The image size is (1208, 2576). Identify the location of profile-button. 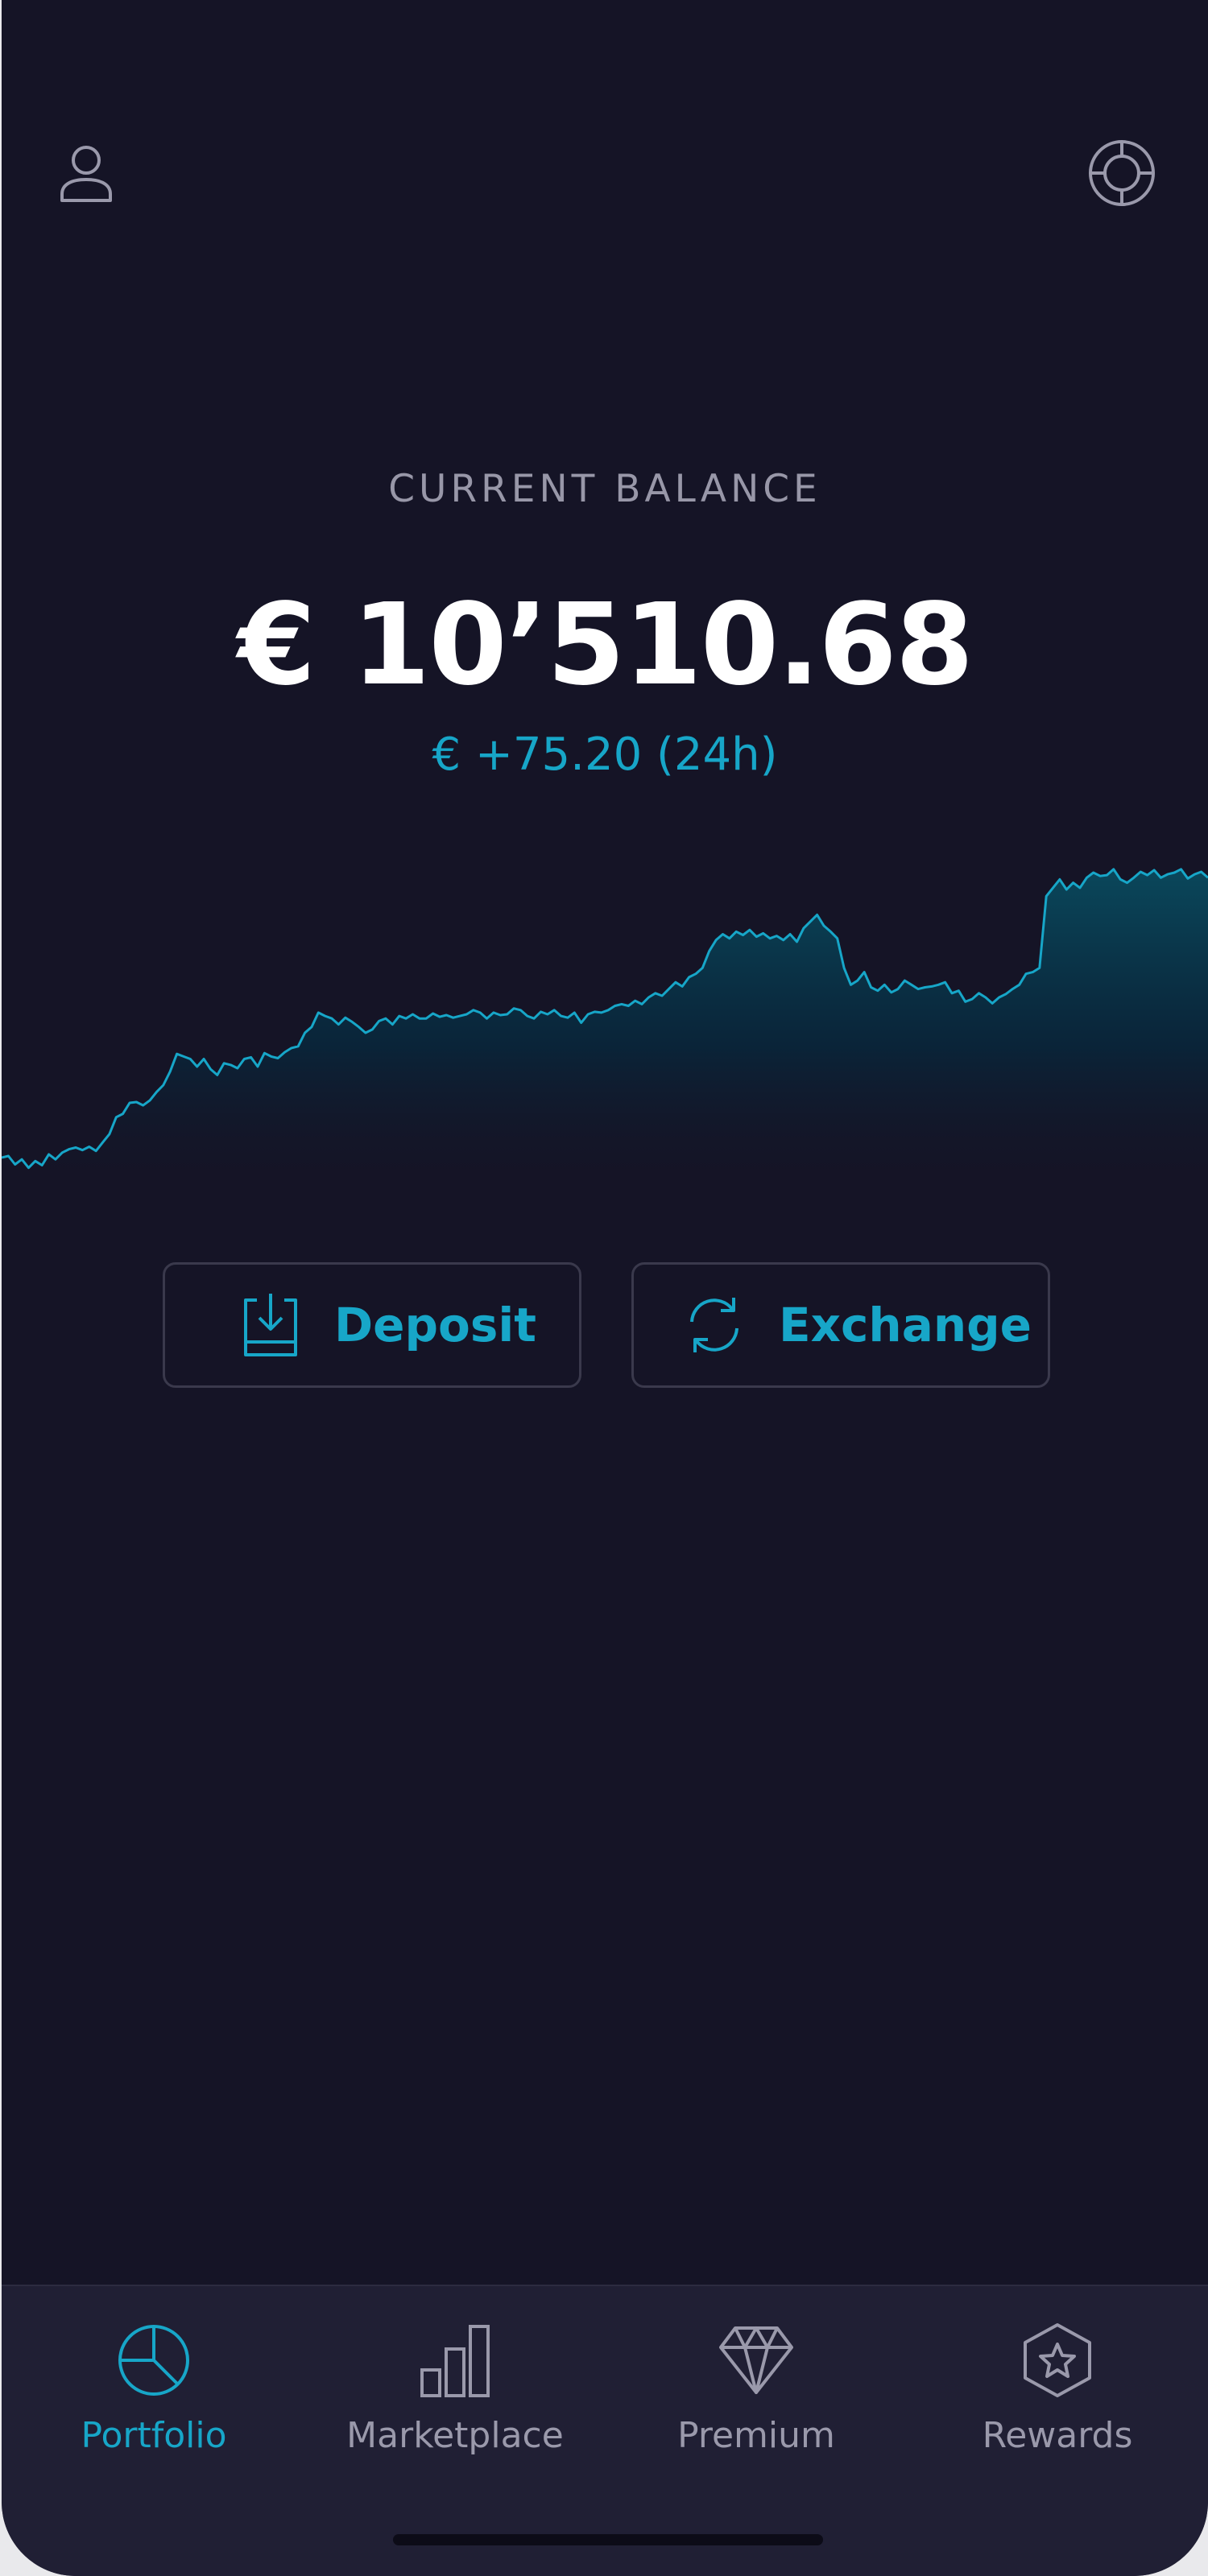
(86, 173).